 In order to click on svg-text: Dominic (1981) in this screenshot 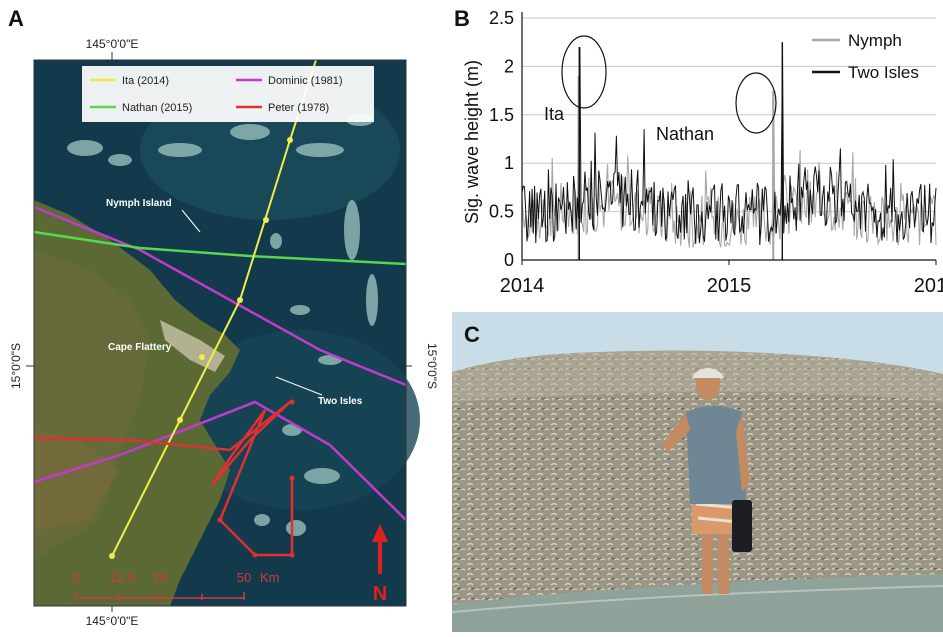, I will do `click(305, 81)`.